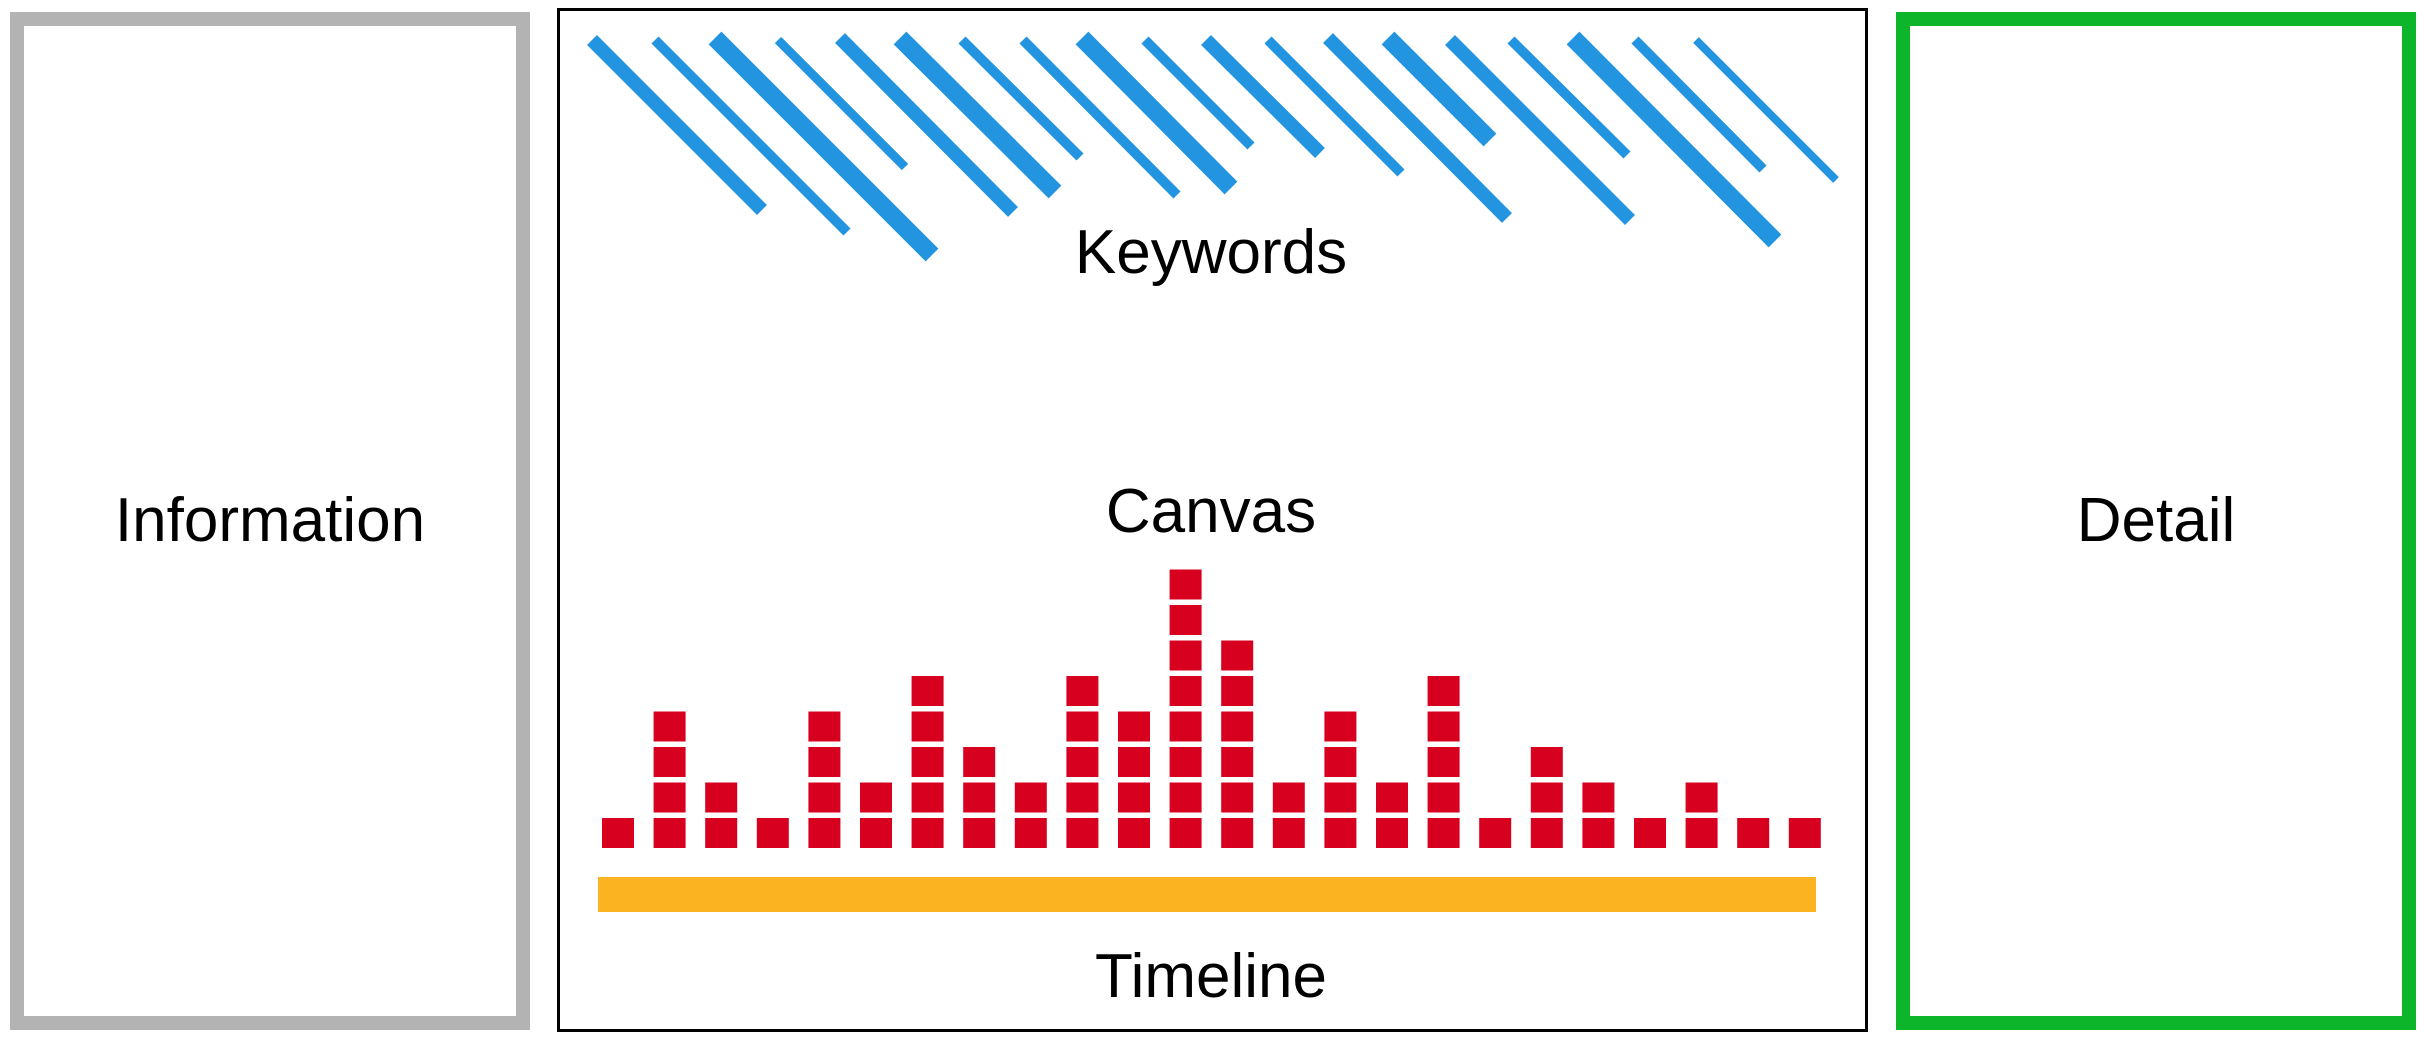  Describe the element at coordinates (1211, 511) in the screenshot. I see `canvas-label: Canvas` at that location.